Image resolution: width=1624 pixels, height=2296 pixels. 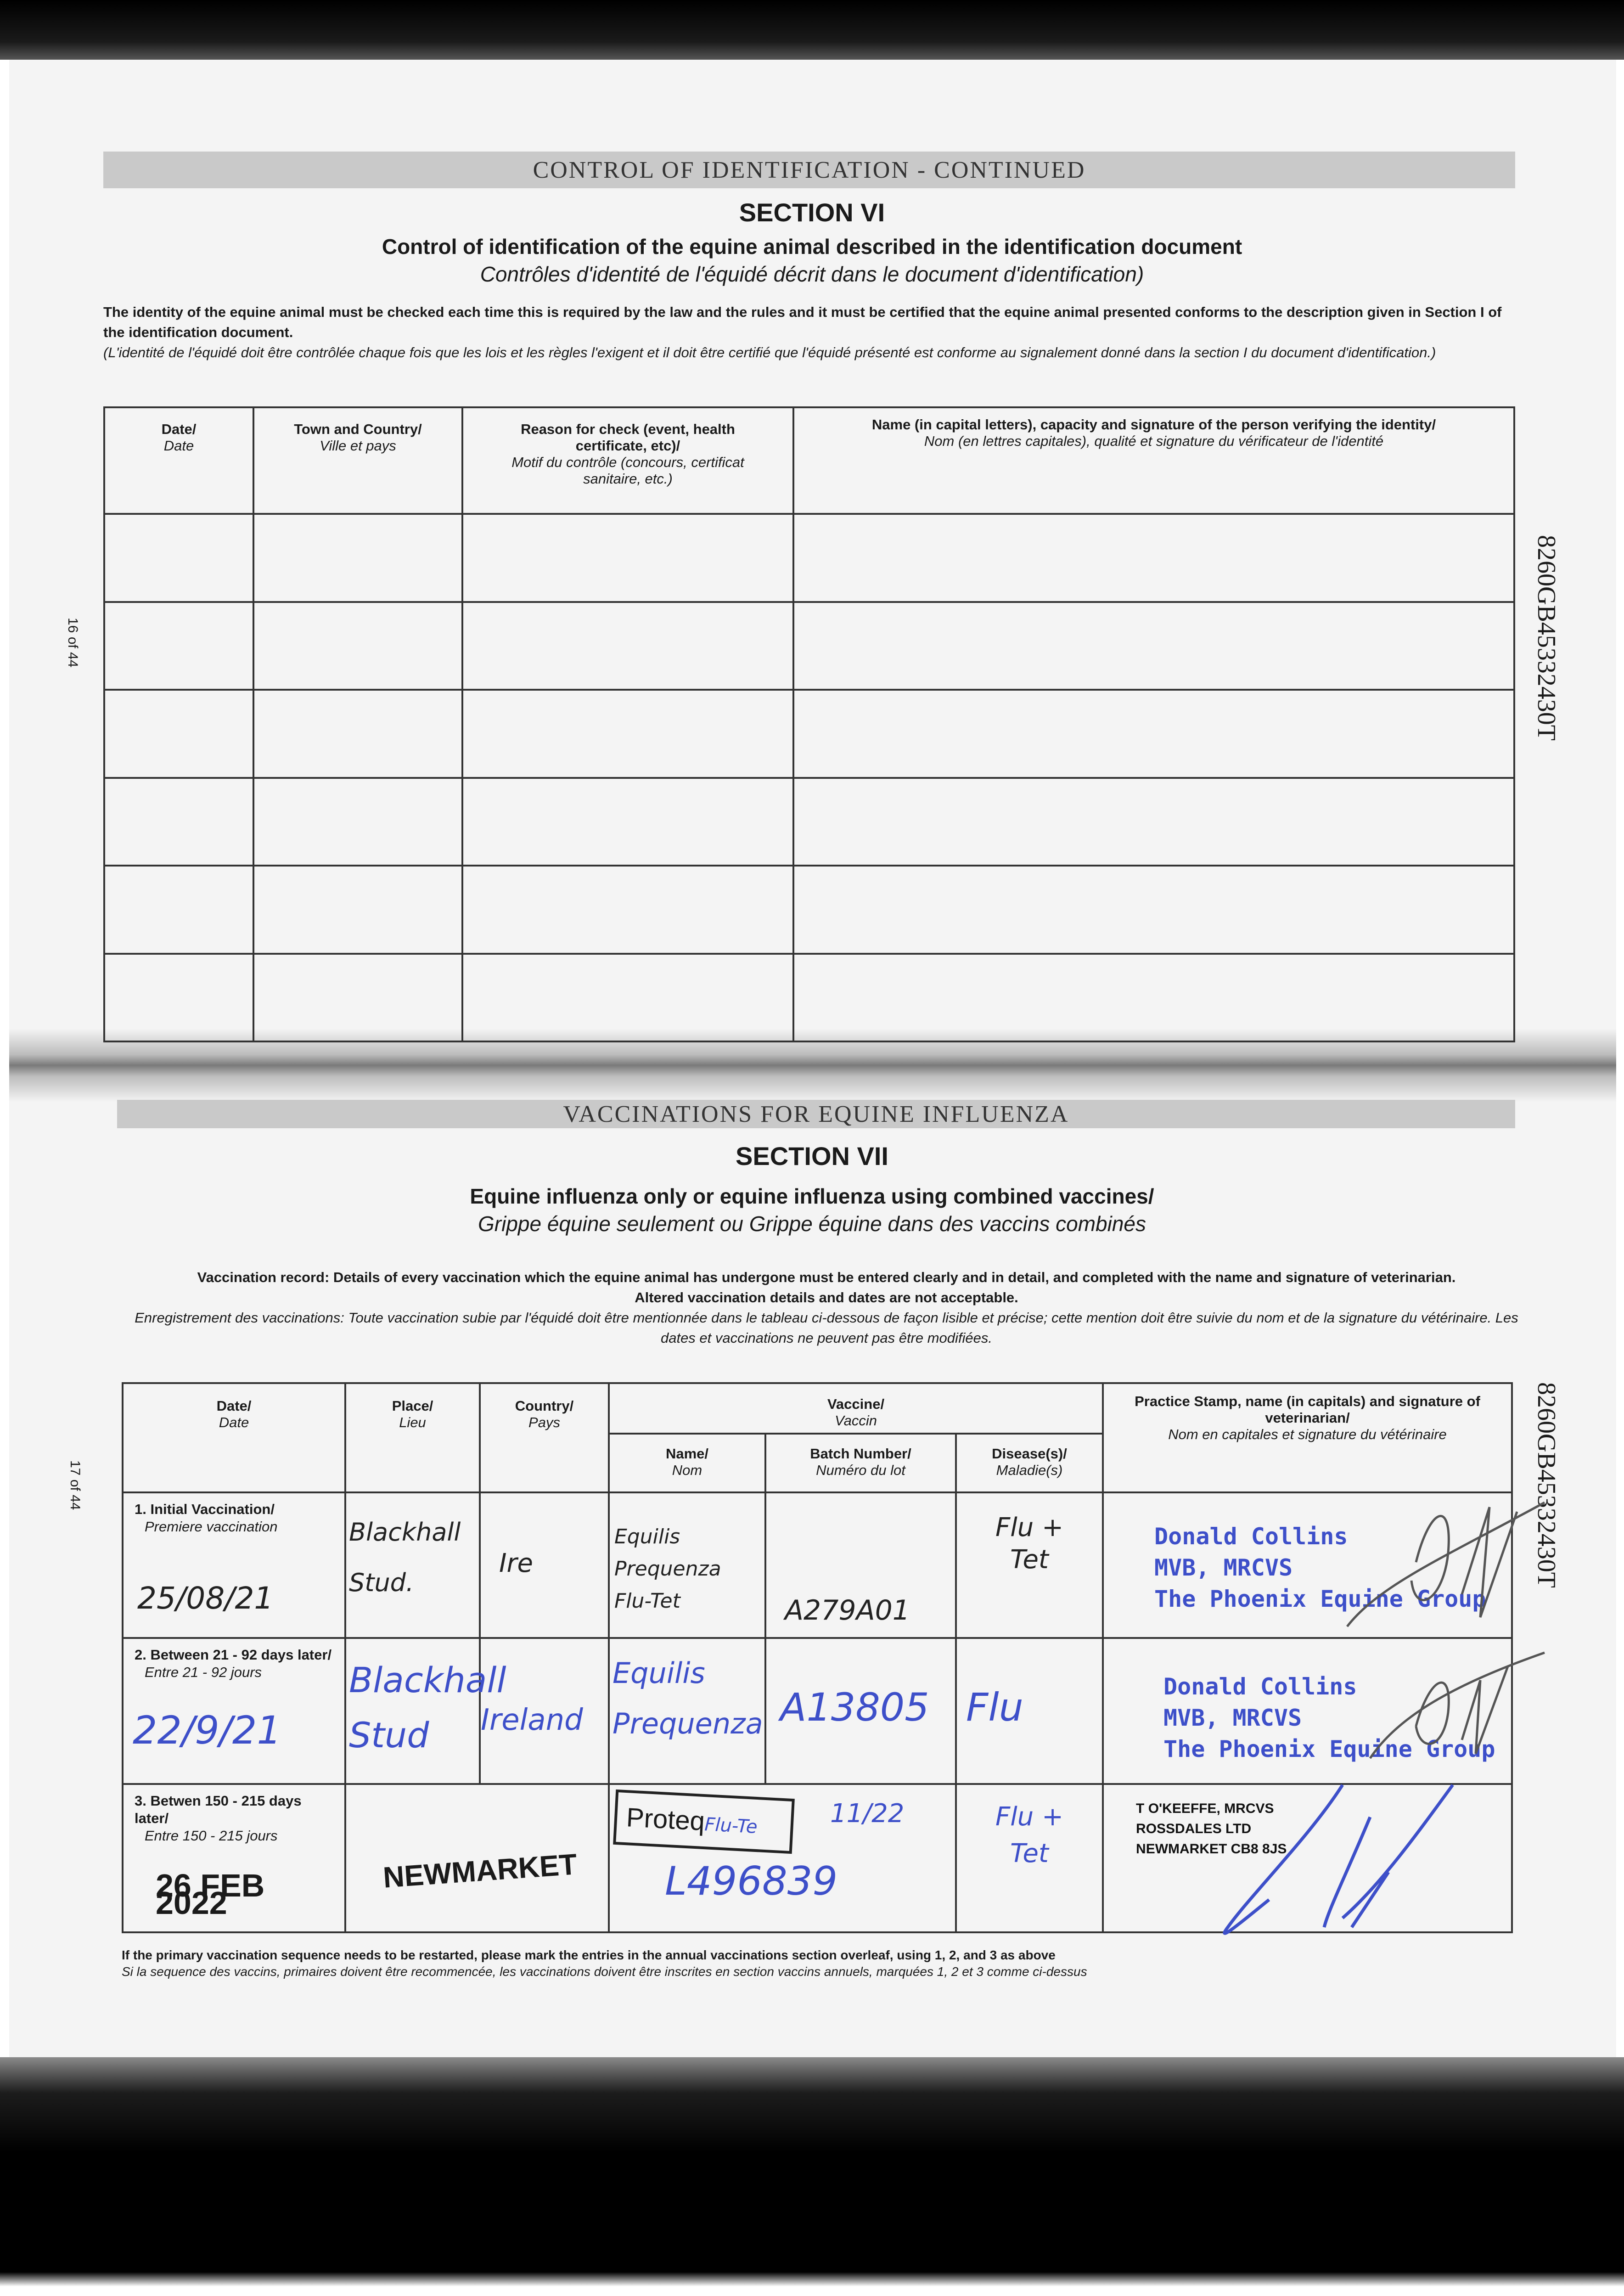 I want to click on col-vaccine-fr: Vaccin, so click(x=856, y=1420).